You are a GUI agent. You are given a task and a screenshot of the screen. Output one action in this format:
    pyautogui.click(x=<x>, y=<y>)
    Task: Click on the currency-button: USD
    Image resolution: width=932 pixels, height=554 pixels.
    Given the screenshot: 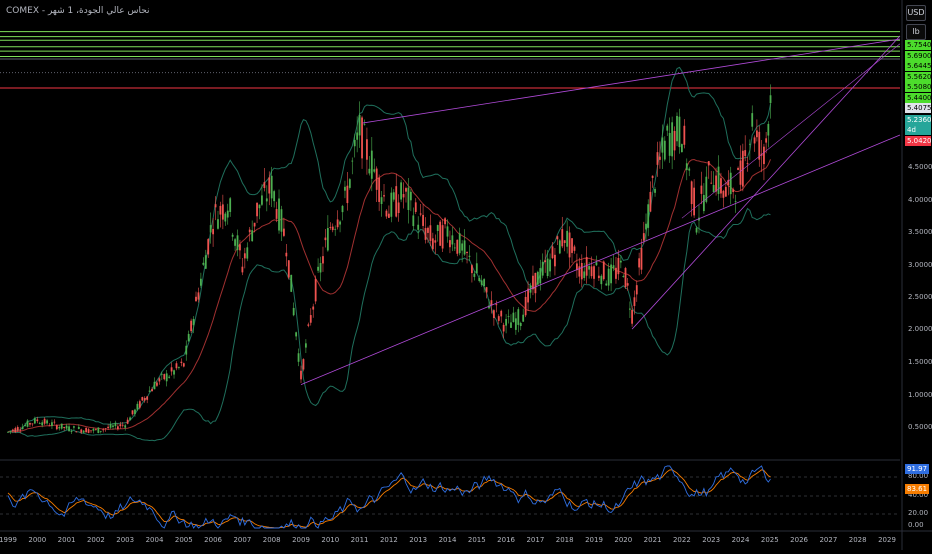 What is the action you would take?
    pyautogui.click(x=916, y=13)
    